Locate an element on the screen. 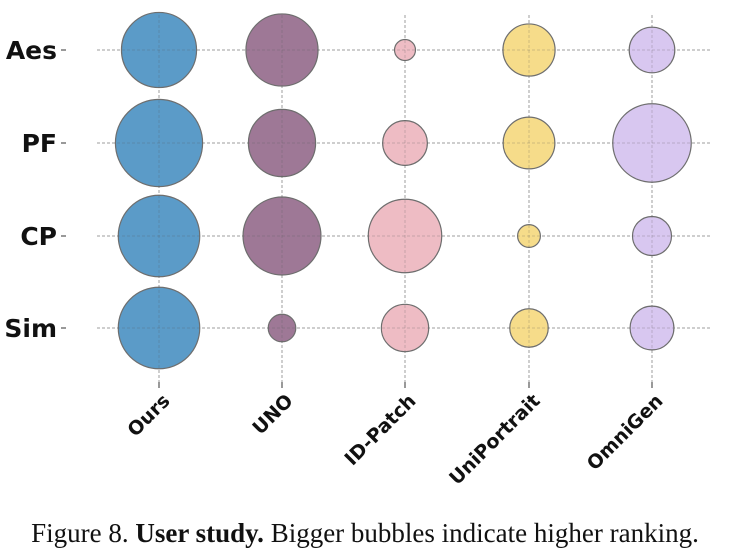 Image resolution: width=730 pixels, height=553 pixels. y-tick-label: CP is located at coordinates (38, 236).